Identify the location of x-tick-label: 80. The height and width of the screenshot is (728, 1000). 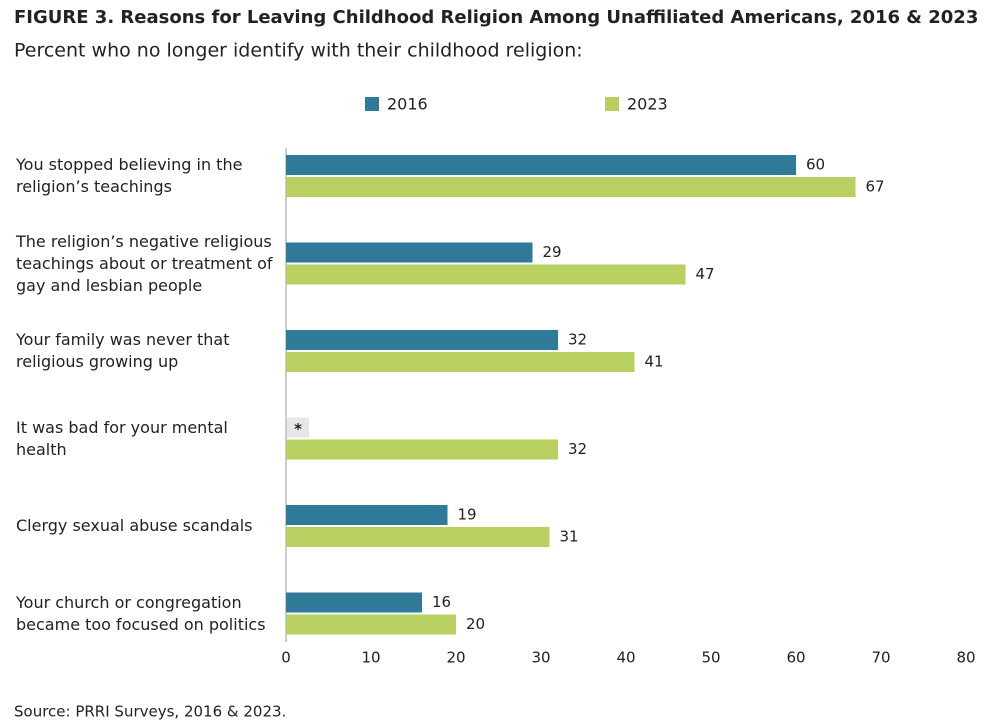
(965, 658).